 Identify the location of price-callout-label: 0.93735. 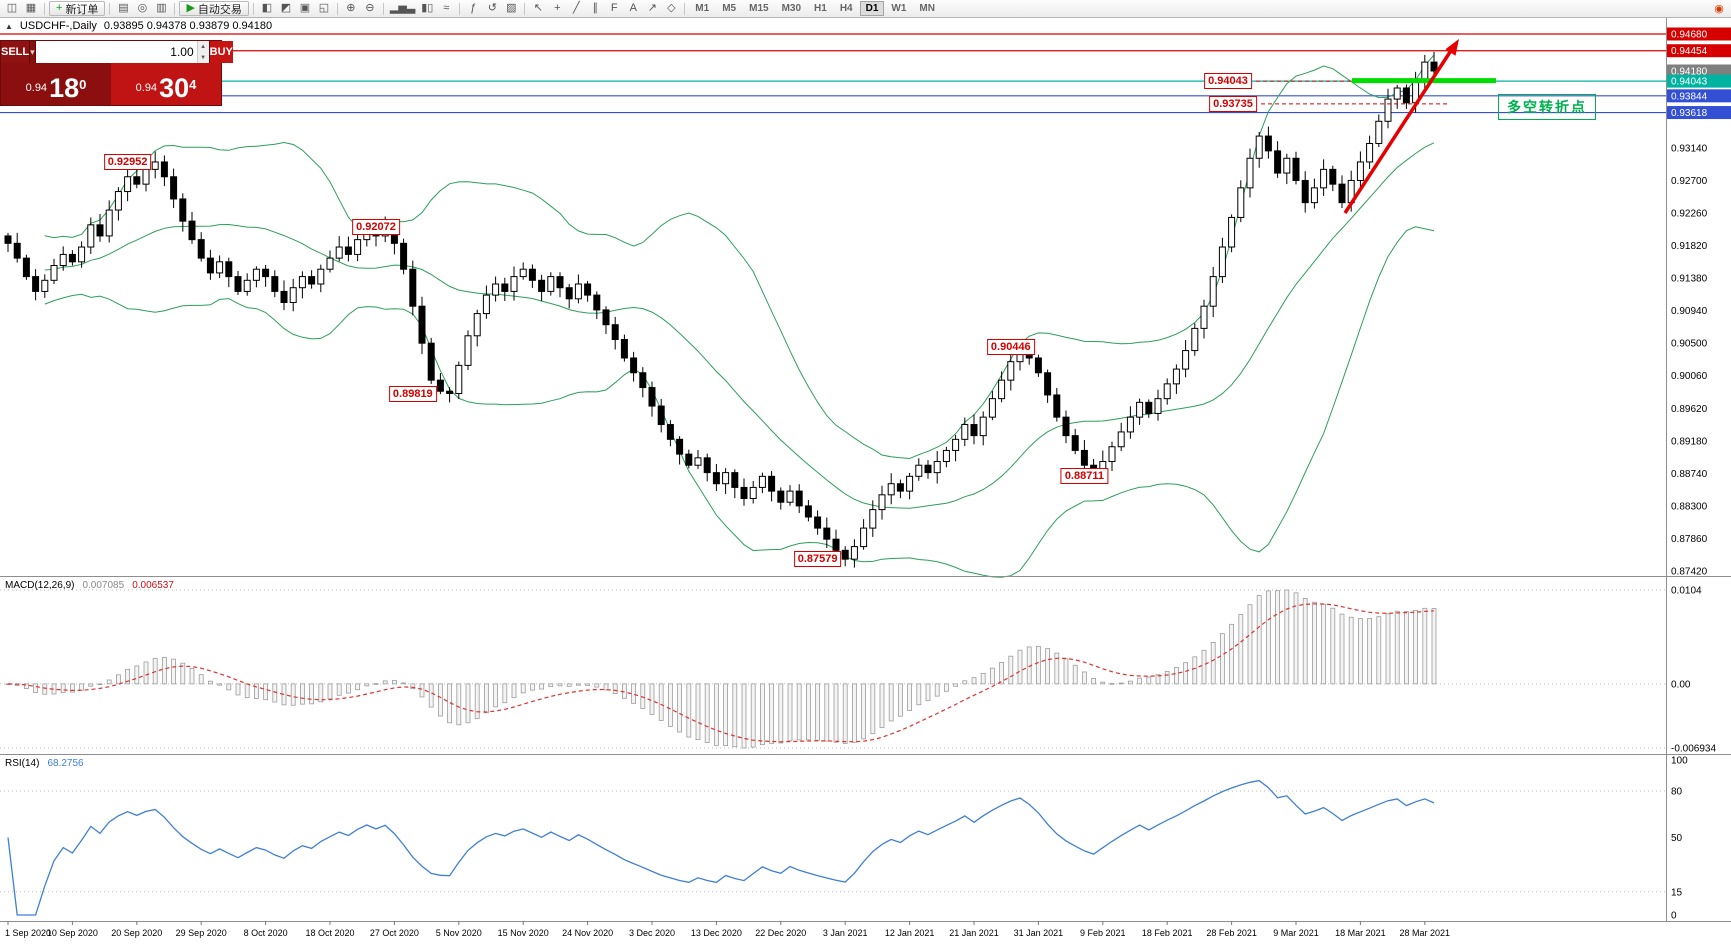
(1233, 103).